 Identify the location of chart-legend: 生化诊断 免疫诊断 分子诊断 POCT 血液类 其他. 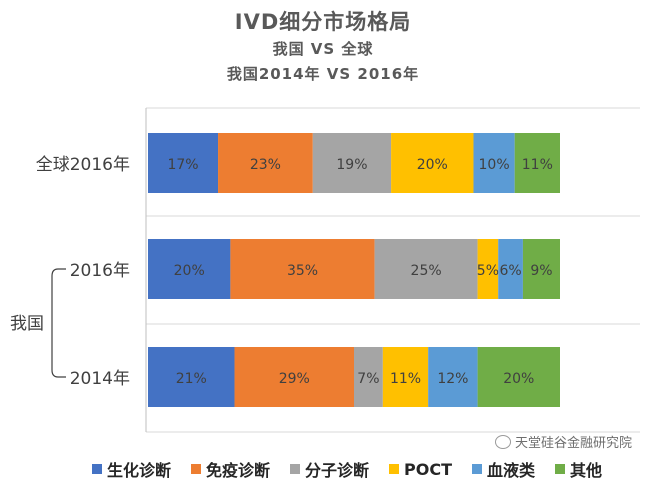
(347, 469).